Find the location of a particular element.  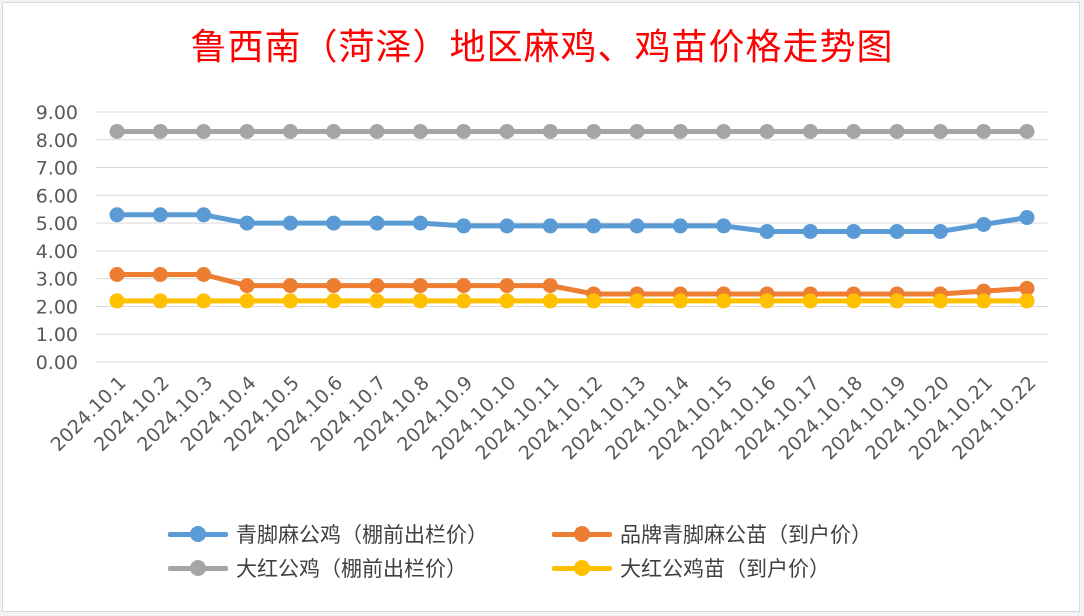

y-tick-label: 4.00 is located at coordinates (57, 252).